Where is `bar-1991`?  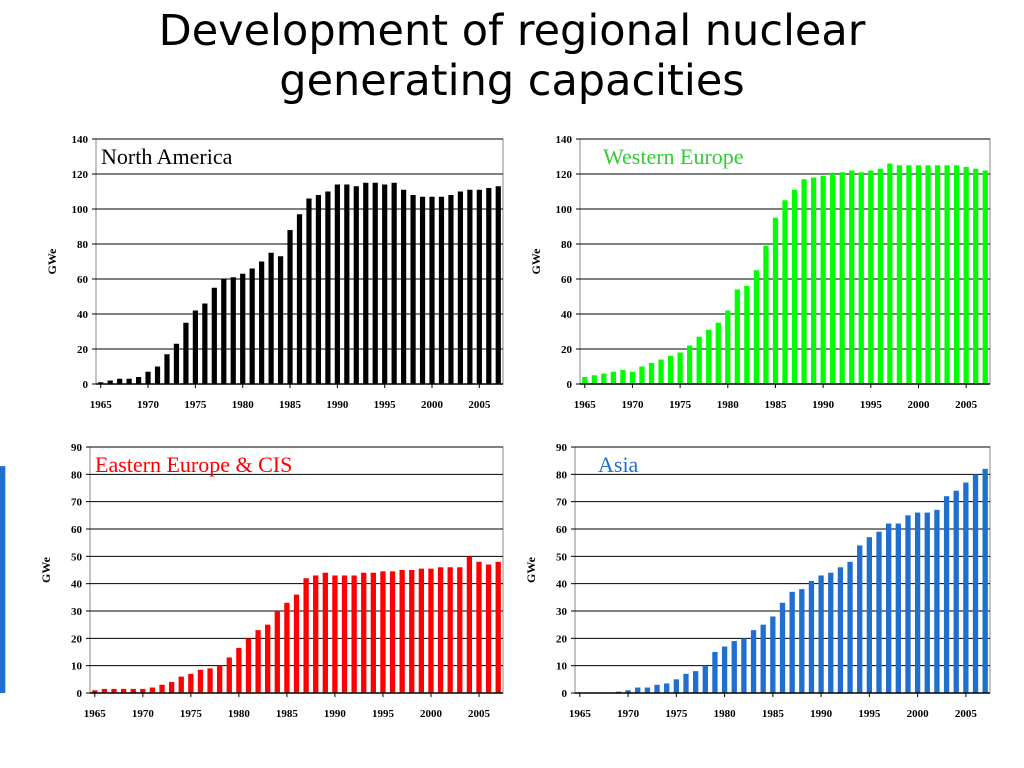 bar-1991 is located at coordinates (347, 284).